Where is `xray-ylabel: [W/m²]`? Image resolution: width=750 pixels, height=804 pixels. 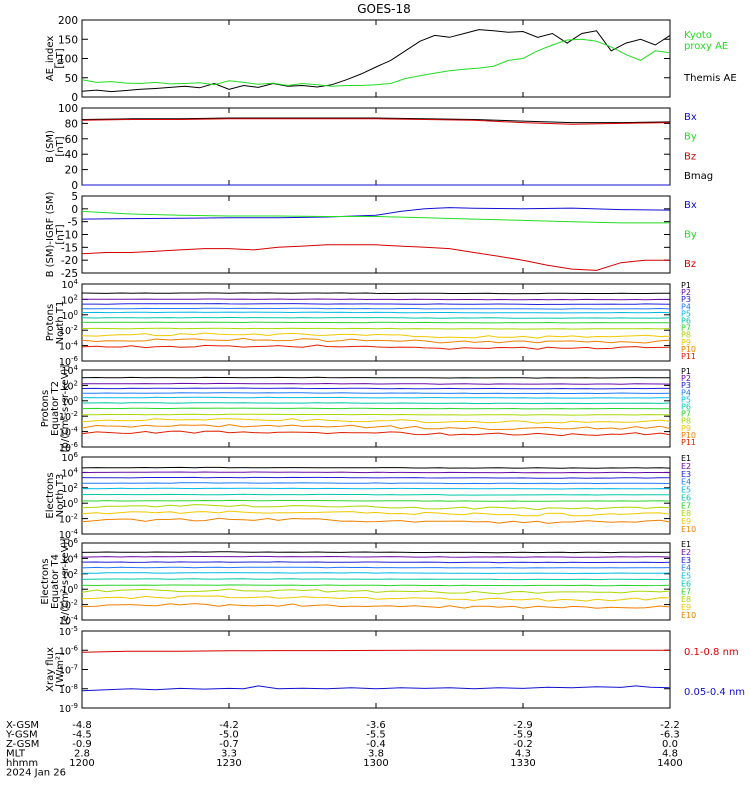 xray-ylabel: [W/m²] is located at coordinates (60, 669).